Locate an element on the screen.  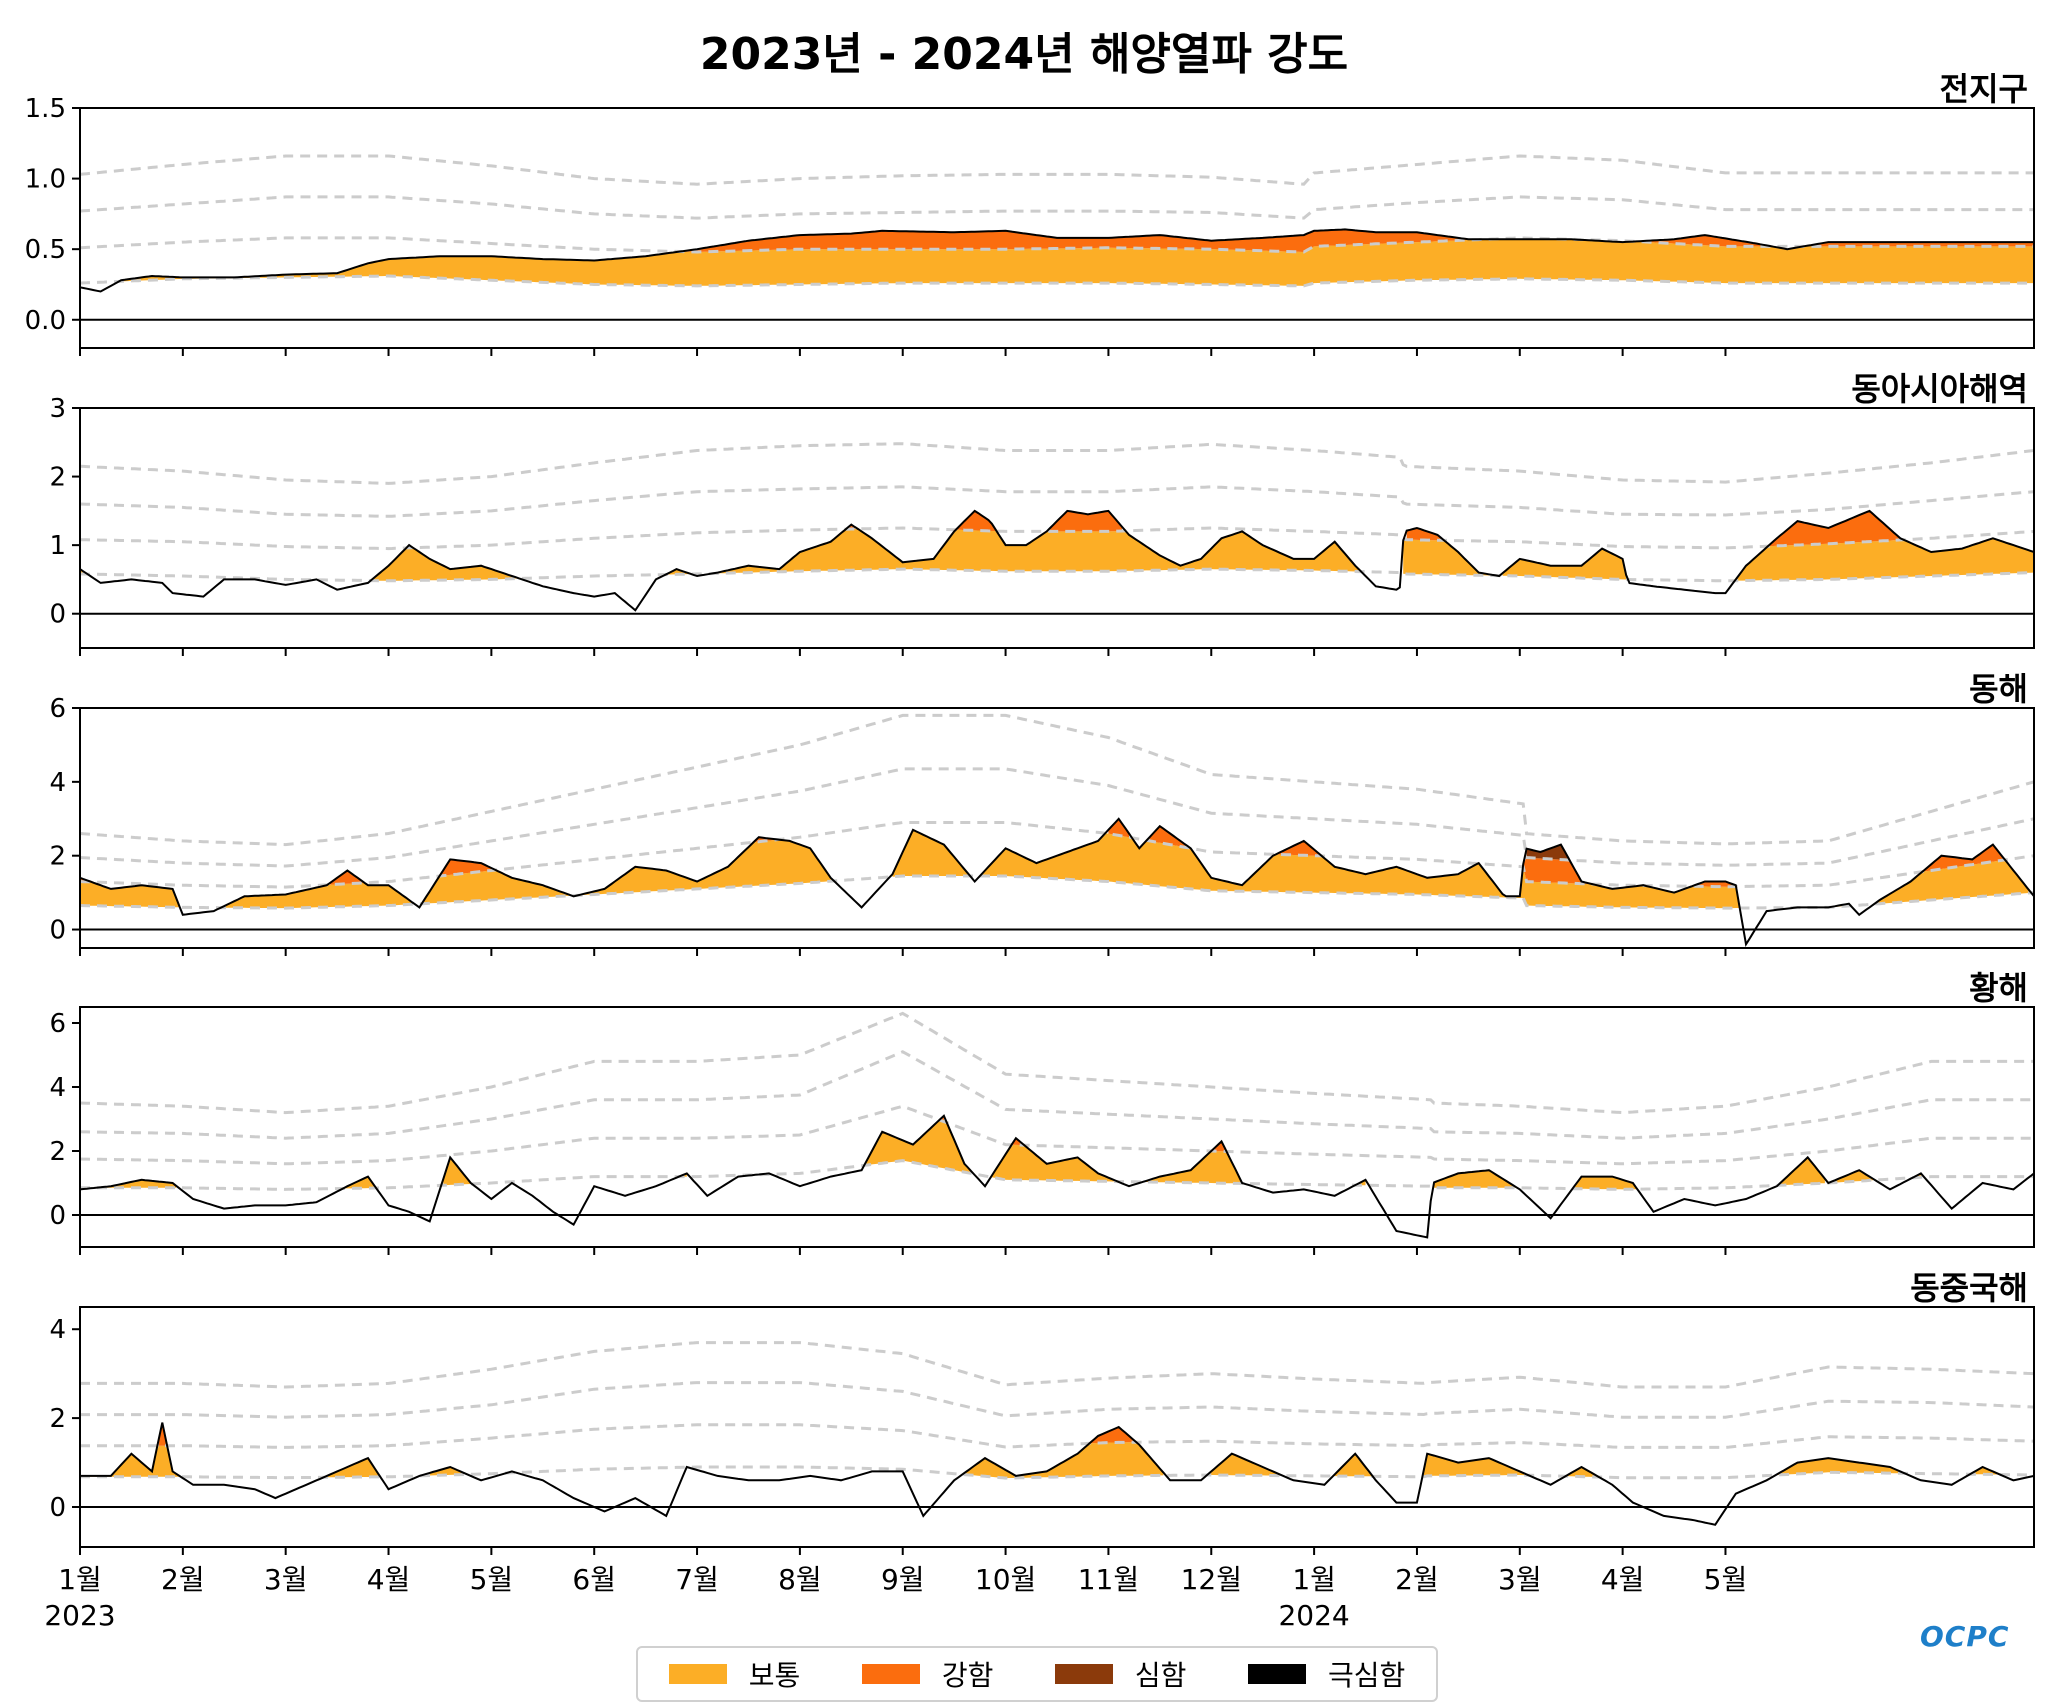
ytick-label-3-3: 6 is located at coordinates (57, 1024).